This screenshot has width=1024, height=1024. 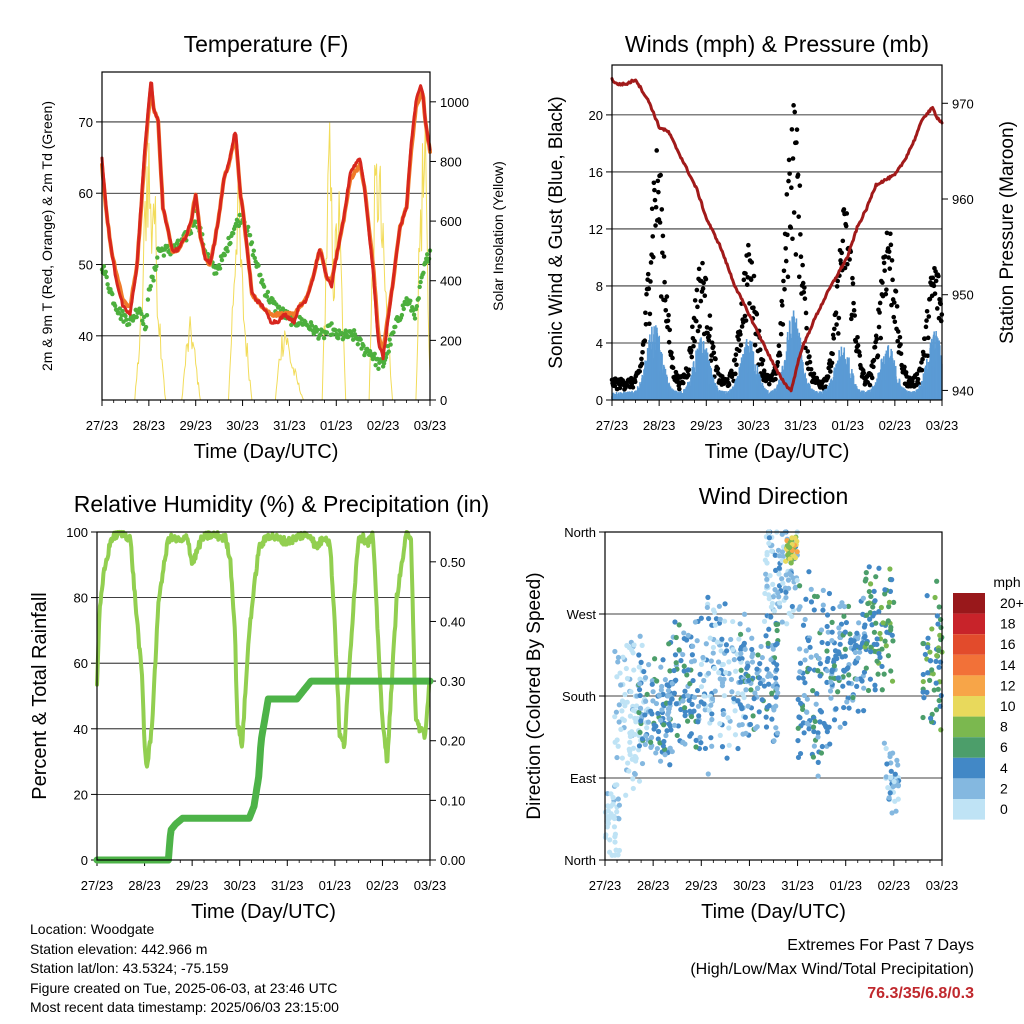 What do you see at coordinates (605, 885) in the screenshot?
I see `direction-xtick-label: 27/23` at bounding box center [605, 885].